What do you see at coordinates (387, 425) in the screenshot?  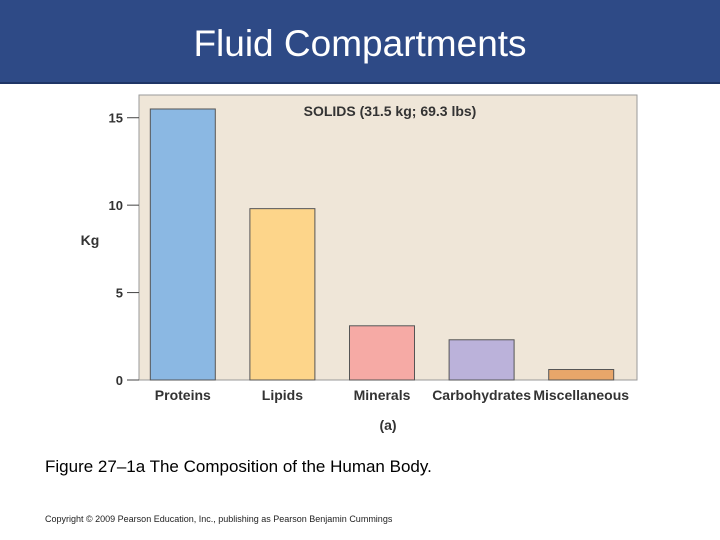 I see `chart-subtitle: (a)` at bounding box center [387, 425].